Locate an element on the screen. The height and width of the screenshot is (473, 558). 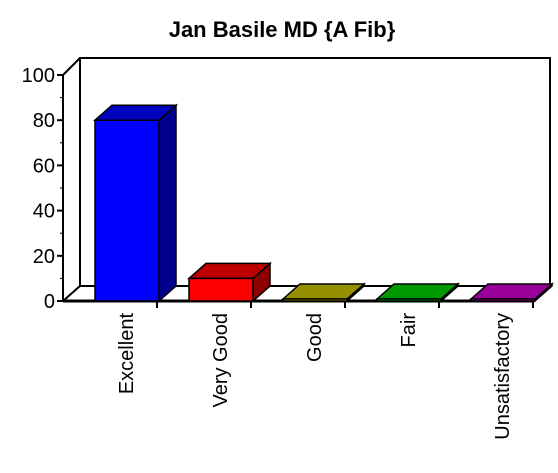
bar-good is located at coordinates (323, 292).